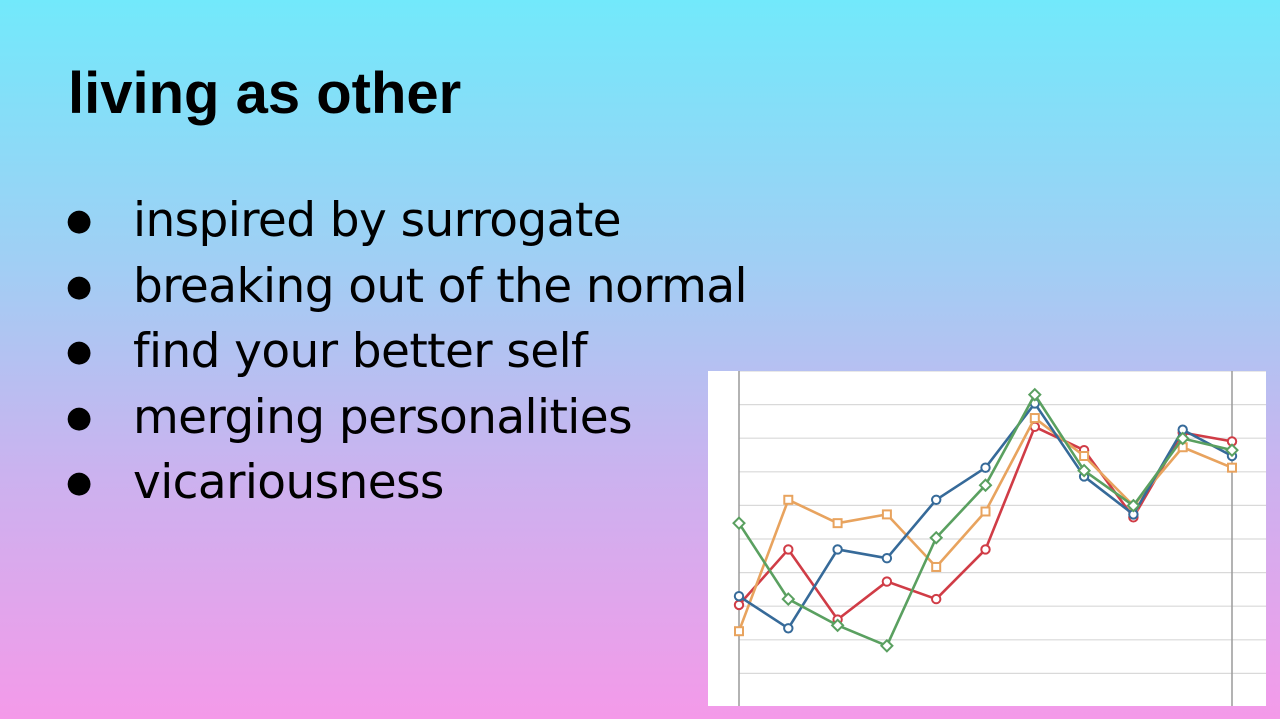 The image size is (1280, 719). I want to click on bullet-text: breaking out of the normal, so click(440, 286).